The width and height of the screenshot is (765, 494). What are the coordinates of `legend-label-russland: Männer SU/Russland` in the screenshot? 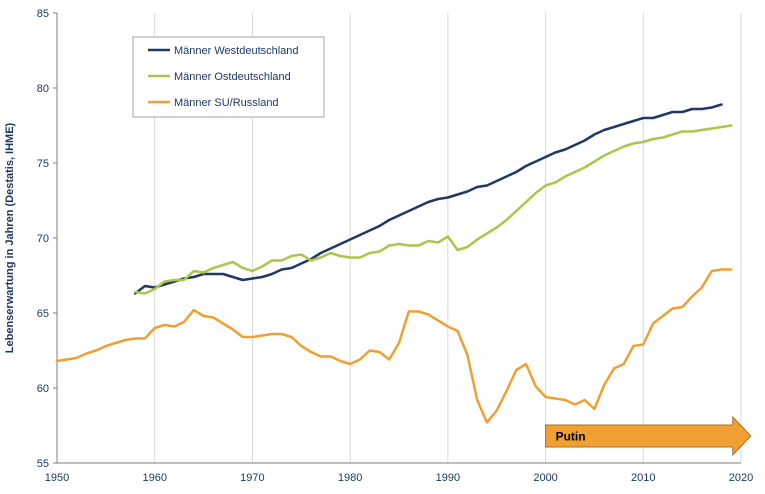 It's located at (226, 103).